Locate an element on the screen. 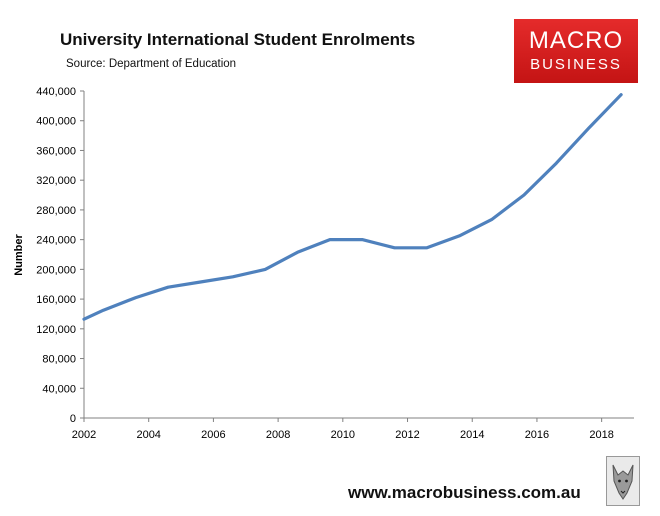 The image size is (660, 516). logo-line-2: BUSINESS is located at coordinates (576, 64).